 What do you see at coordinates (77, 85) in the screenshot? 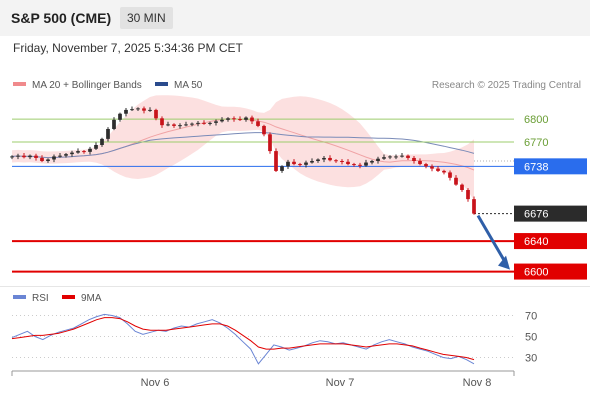
I see `legend-bollinger: MA 20 + Bollinger Bands` at bounding box center [77, 85].